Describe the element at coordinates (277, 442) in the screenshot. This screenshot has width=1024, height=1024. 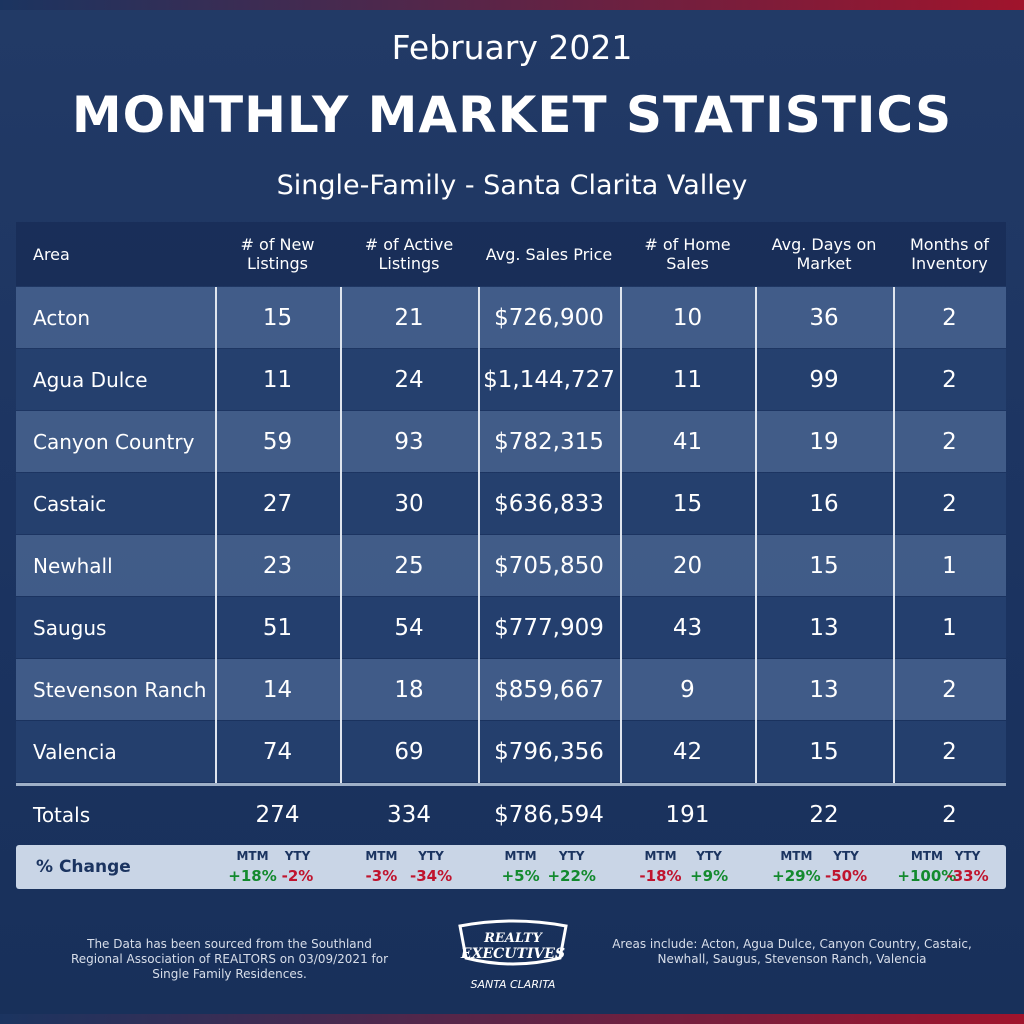
I see `cell-value: 59` at that location.